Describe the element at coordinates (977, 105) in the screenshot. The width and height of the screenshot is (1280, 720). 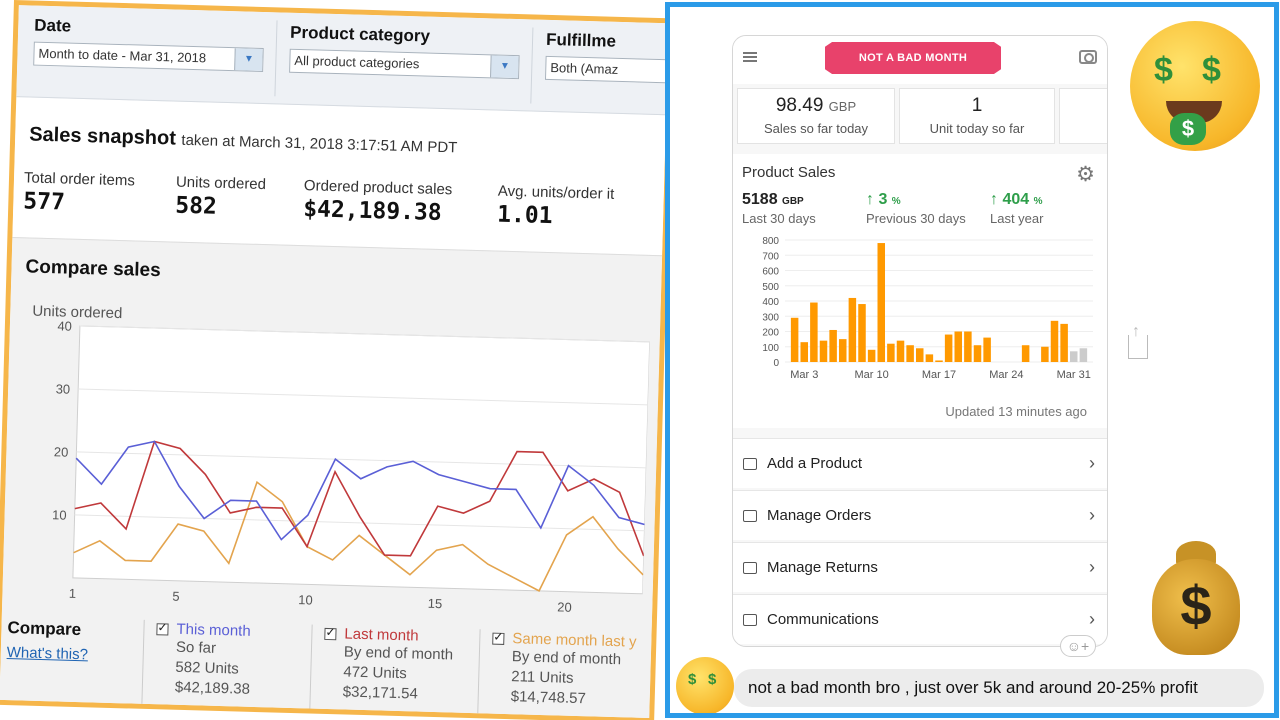
I see `stat-value: 1` at that location.